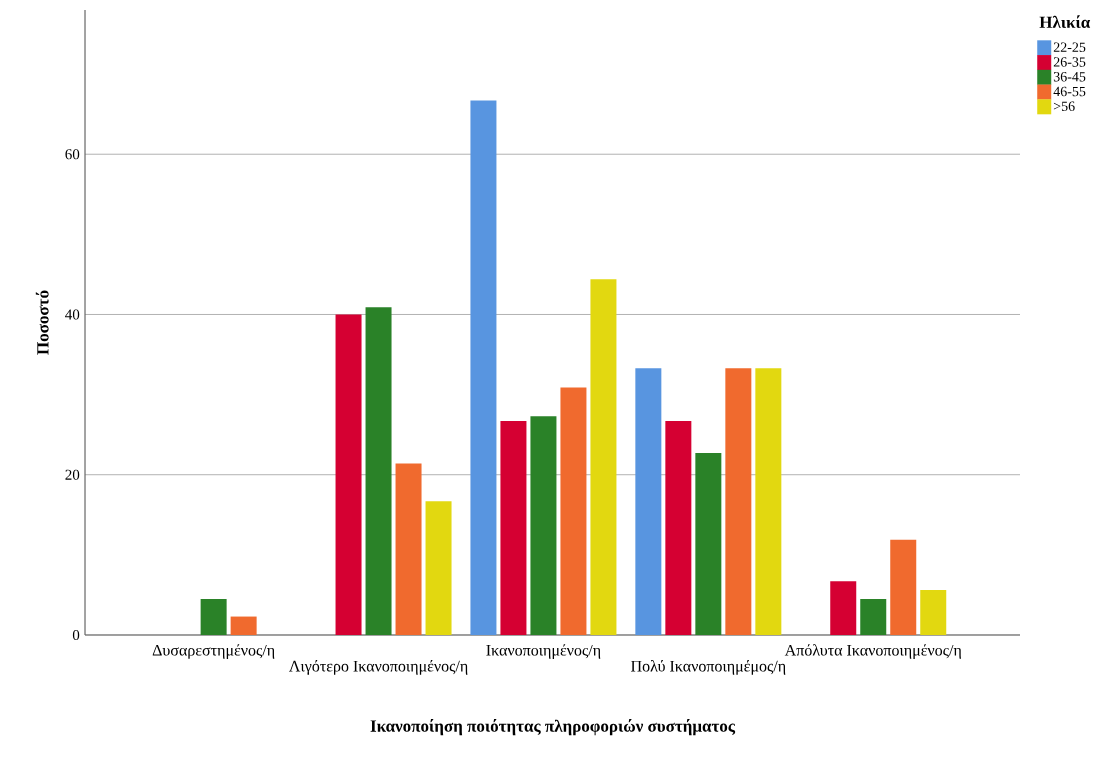  Describe the element at coordinates (543, 651) in the screenshot. I see `x-tick-label: Ικανοποιημένος/η` at that location.